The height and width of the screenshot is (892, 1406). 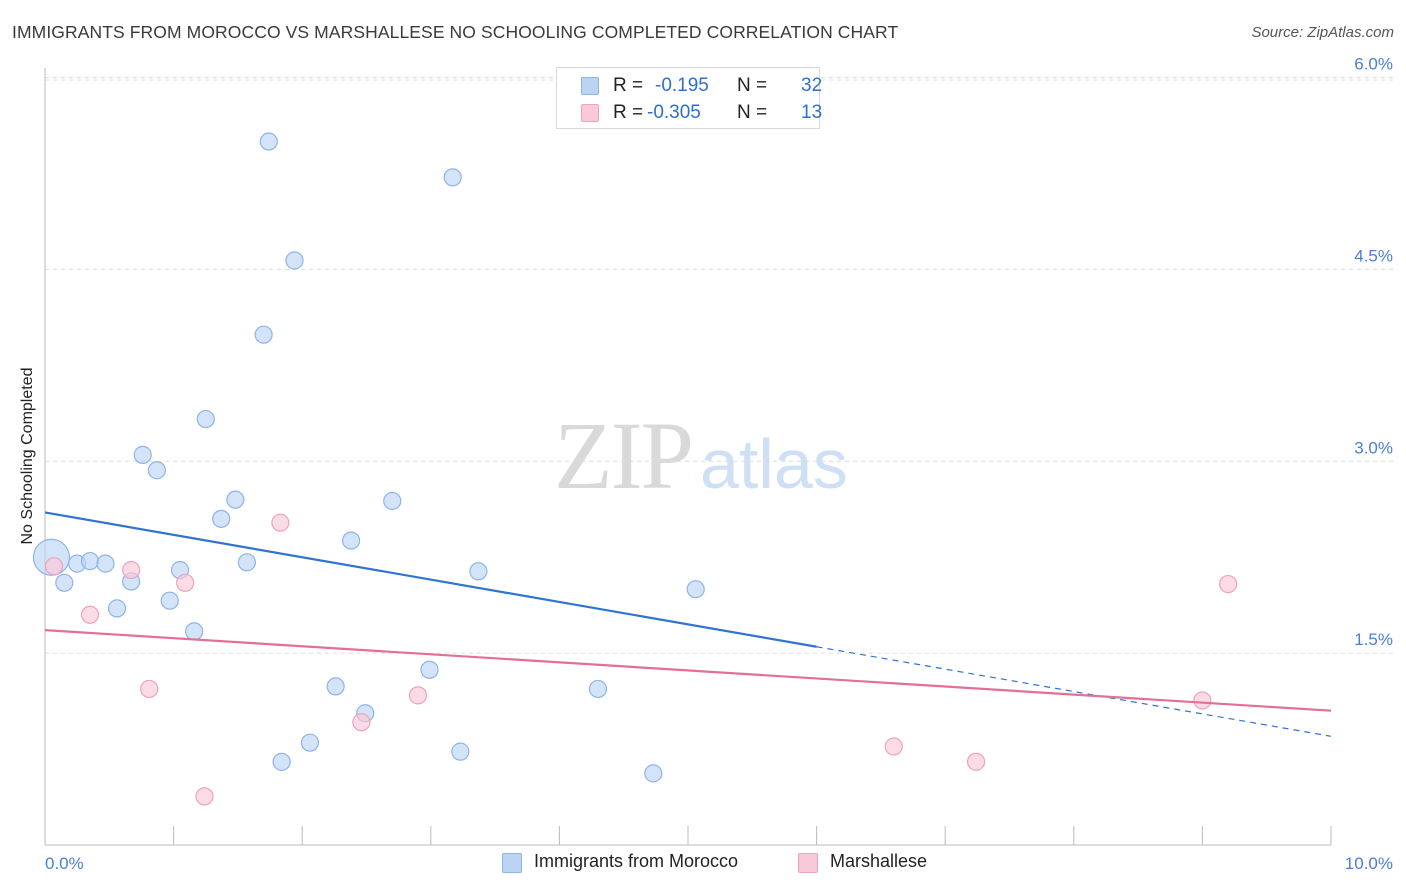 I want to click on stats-legend: R = -0.195 N = 32 R = -0.305 N = 13, so click(x=689, y=98).